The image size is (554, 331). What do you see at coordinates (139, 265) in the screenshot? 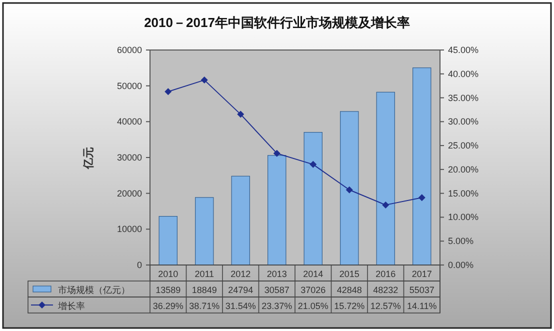
I see `y-tick-label: 0` at bounding box center [139, 265].